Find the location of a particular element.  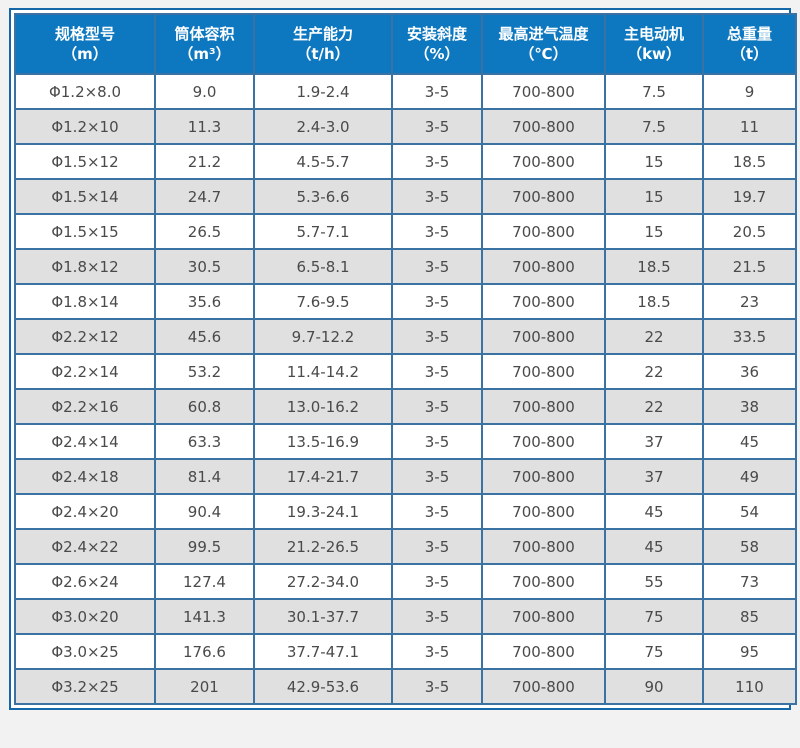

table-cell: 4.5-5.7 is located at coordinates (323, 161).